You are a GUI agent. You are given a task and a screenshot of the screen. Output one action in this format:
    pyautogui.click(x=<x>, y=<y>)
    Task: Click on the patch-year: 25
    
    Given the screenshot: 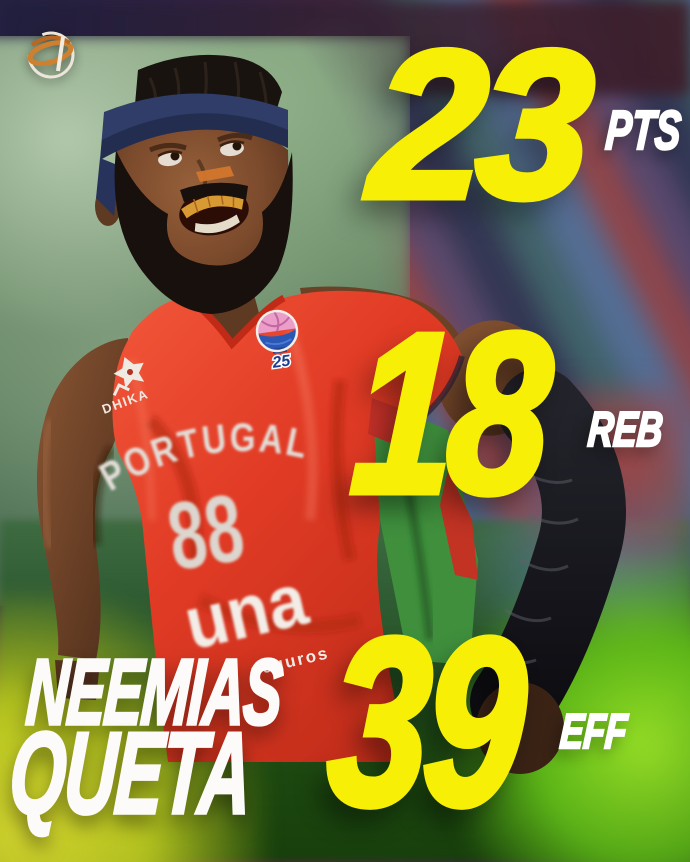 What is the action you would take?
    pyautogui.click(x=281, y=362)
    